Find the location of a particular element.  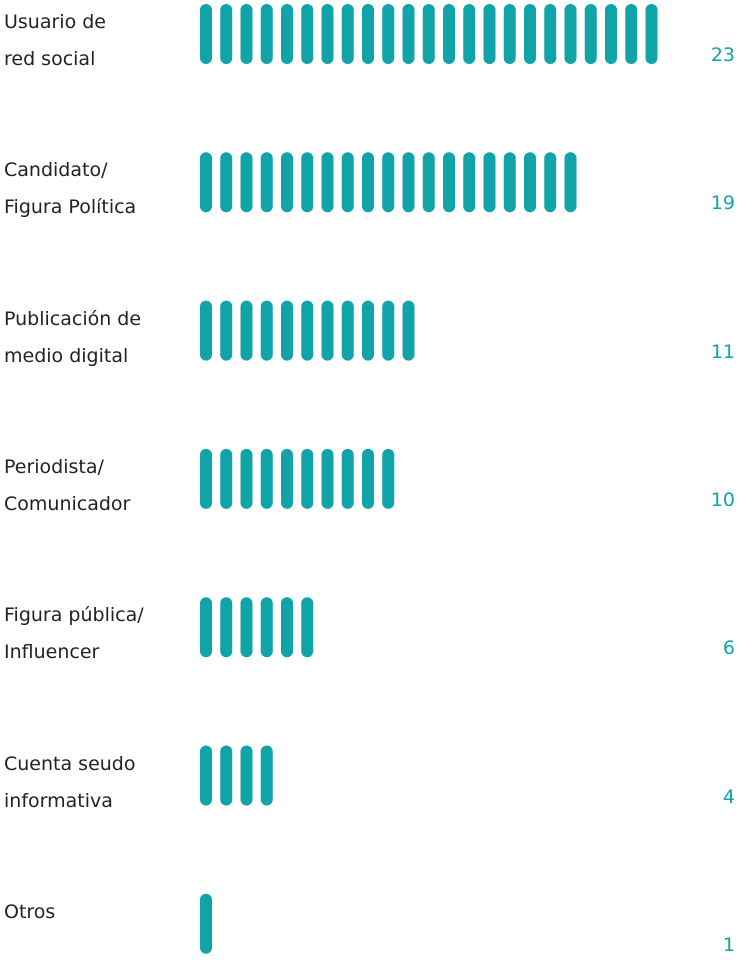

category-label: Cuenta seudo informativa is located at coordinates (70, 782).